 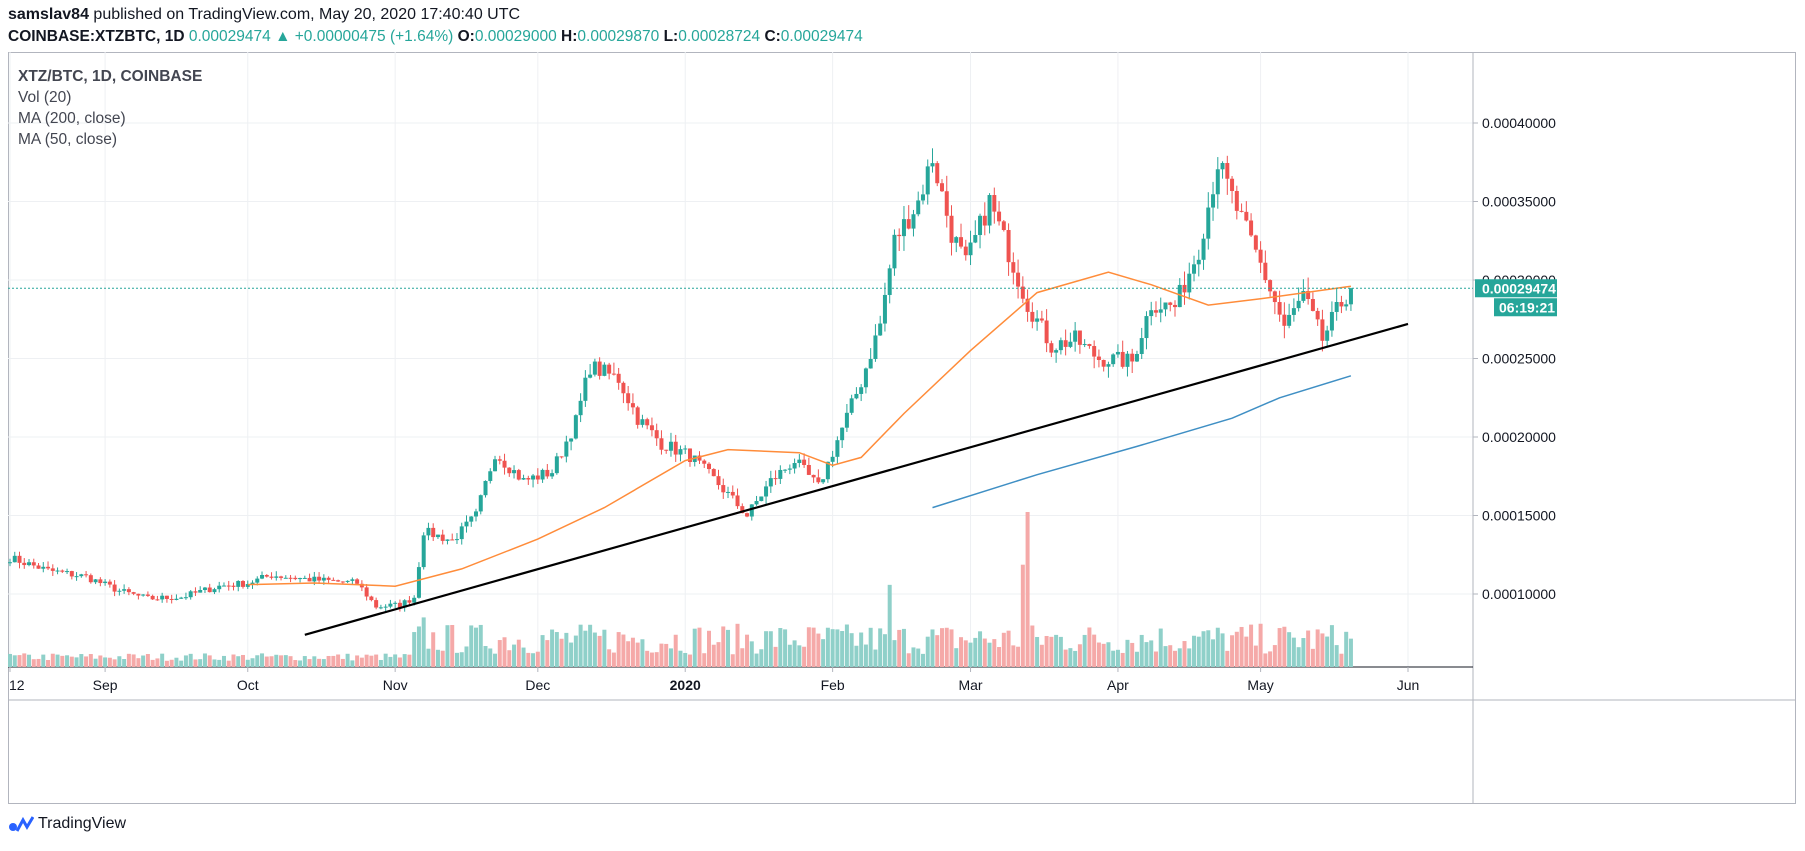 What do you see at coordinates (68, 139) in the screenshot?
I see `legend-ma50: MA (50, close)` at bounding box center [68, 139].